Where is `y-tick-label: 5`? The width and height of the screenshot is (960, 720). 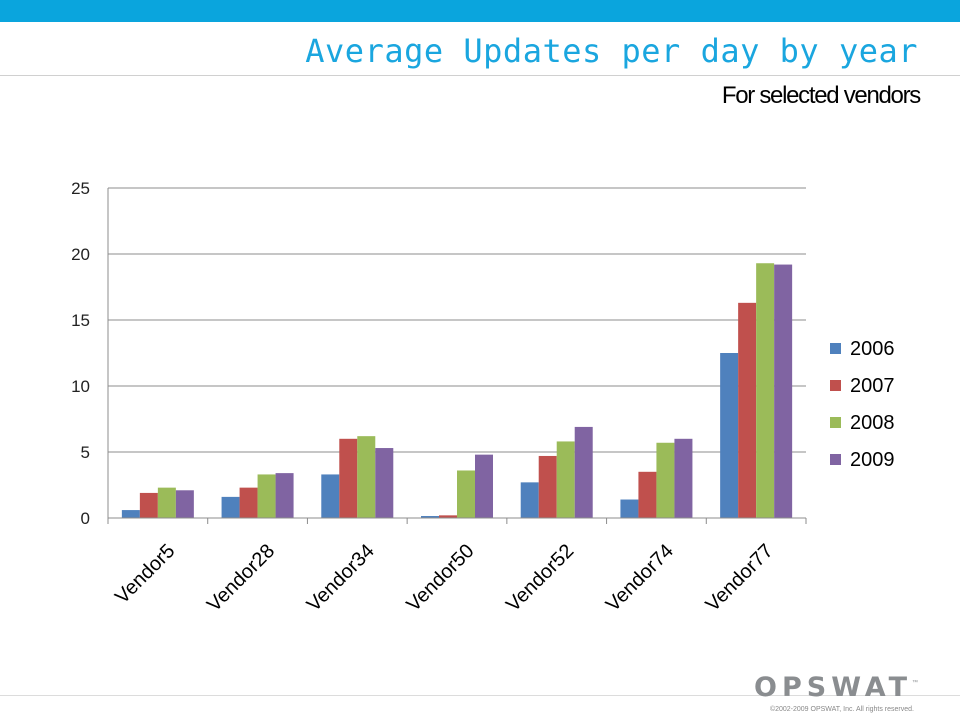
y-tick-label: 5 is located at coordinates (85, 452).